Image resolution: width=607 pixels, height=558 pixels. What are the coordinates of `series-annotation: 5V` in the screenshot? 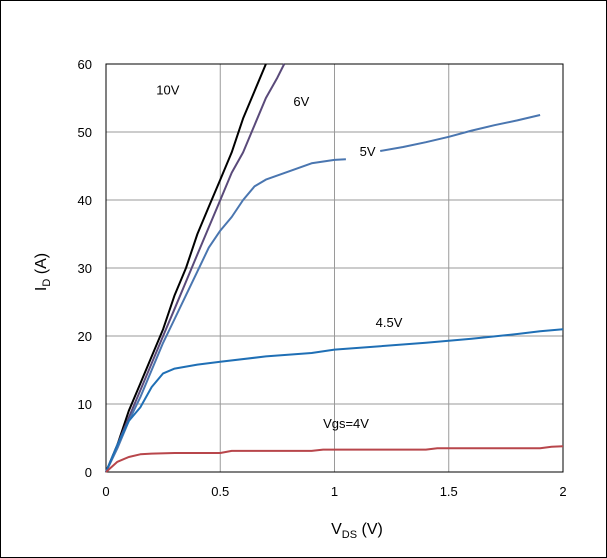 It's located at (368, 151).